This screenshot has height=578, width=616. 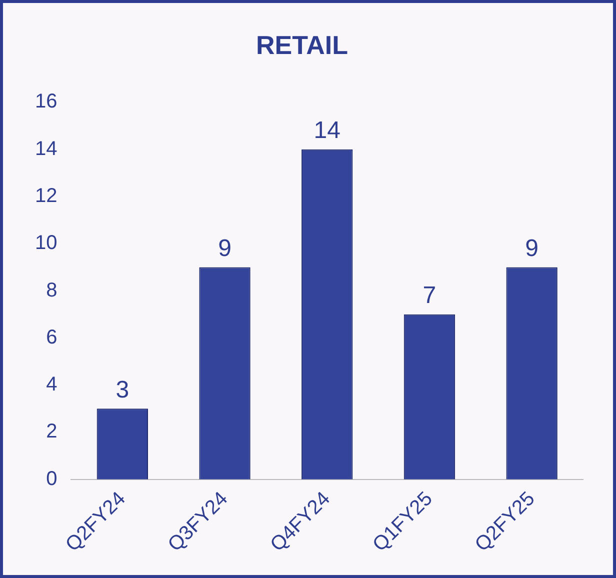 I want to click on y-tick-label: 14, so click(x=46, y=149).